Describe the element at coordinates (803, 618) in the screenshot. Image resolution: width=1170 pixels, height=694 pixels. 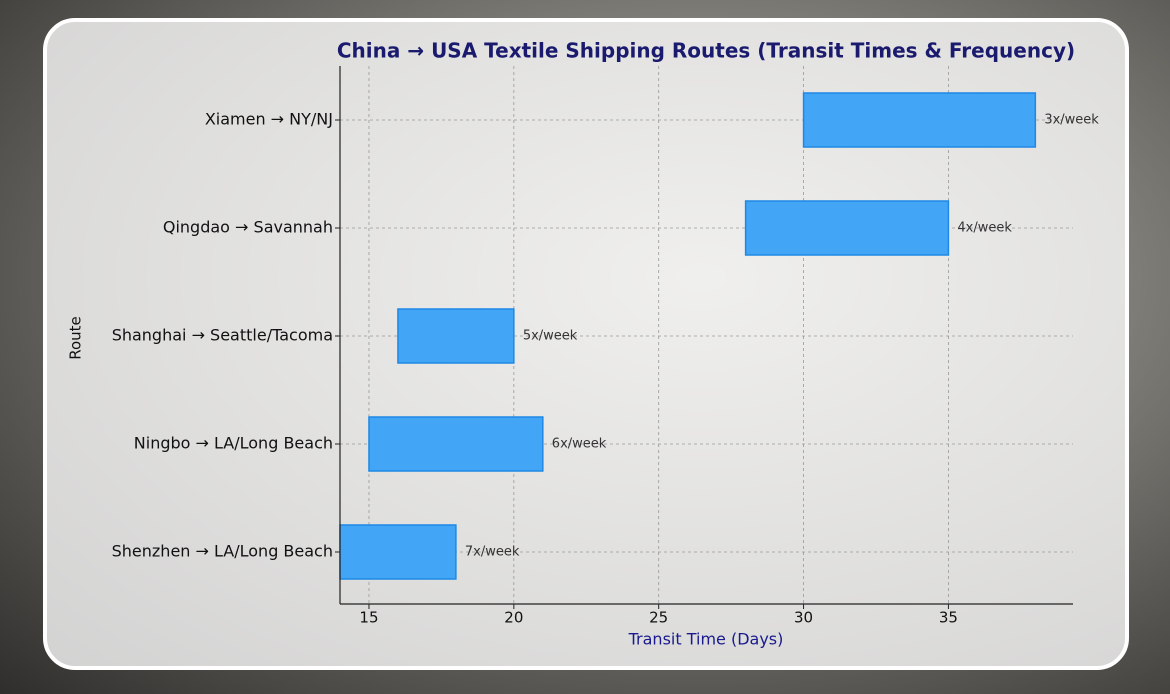
I see `x-tick-label: 30` at that location.